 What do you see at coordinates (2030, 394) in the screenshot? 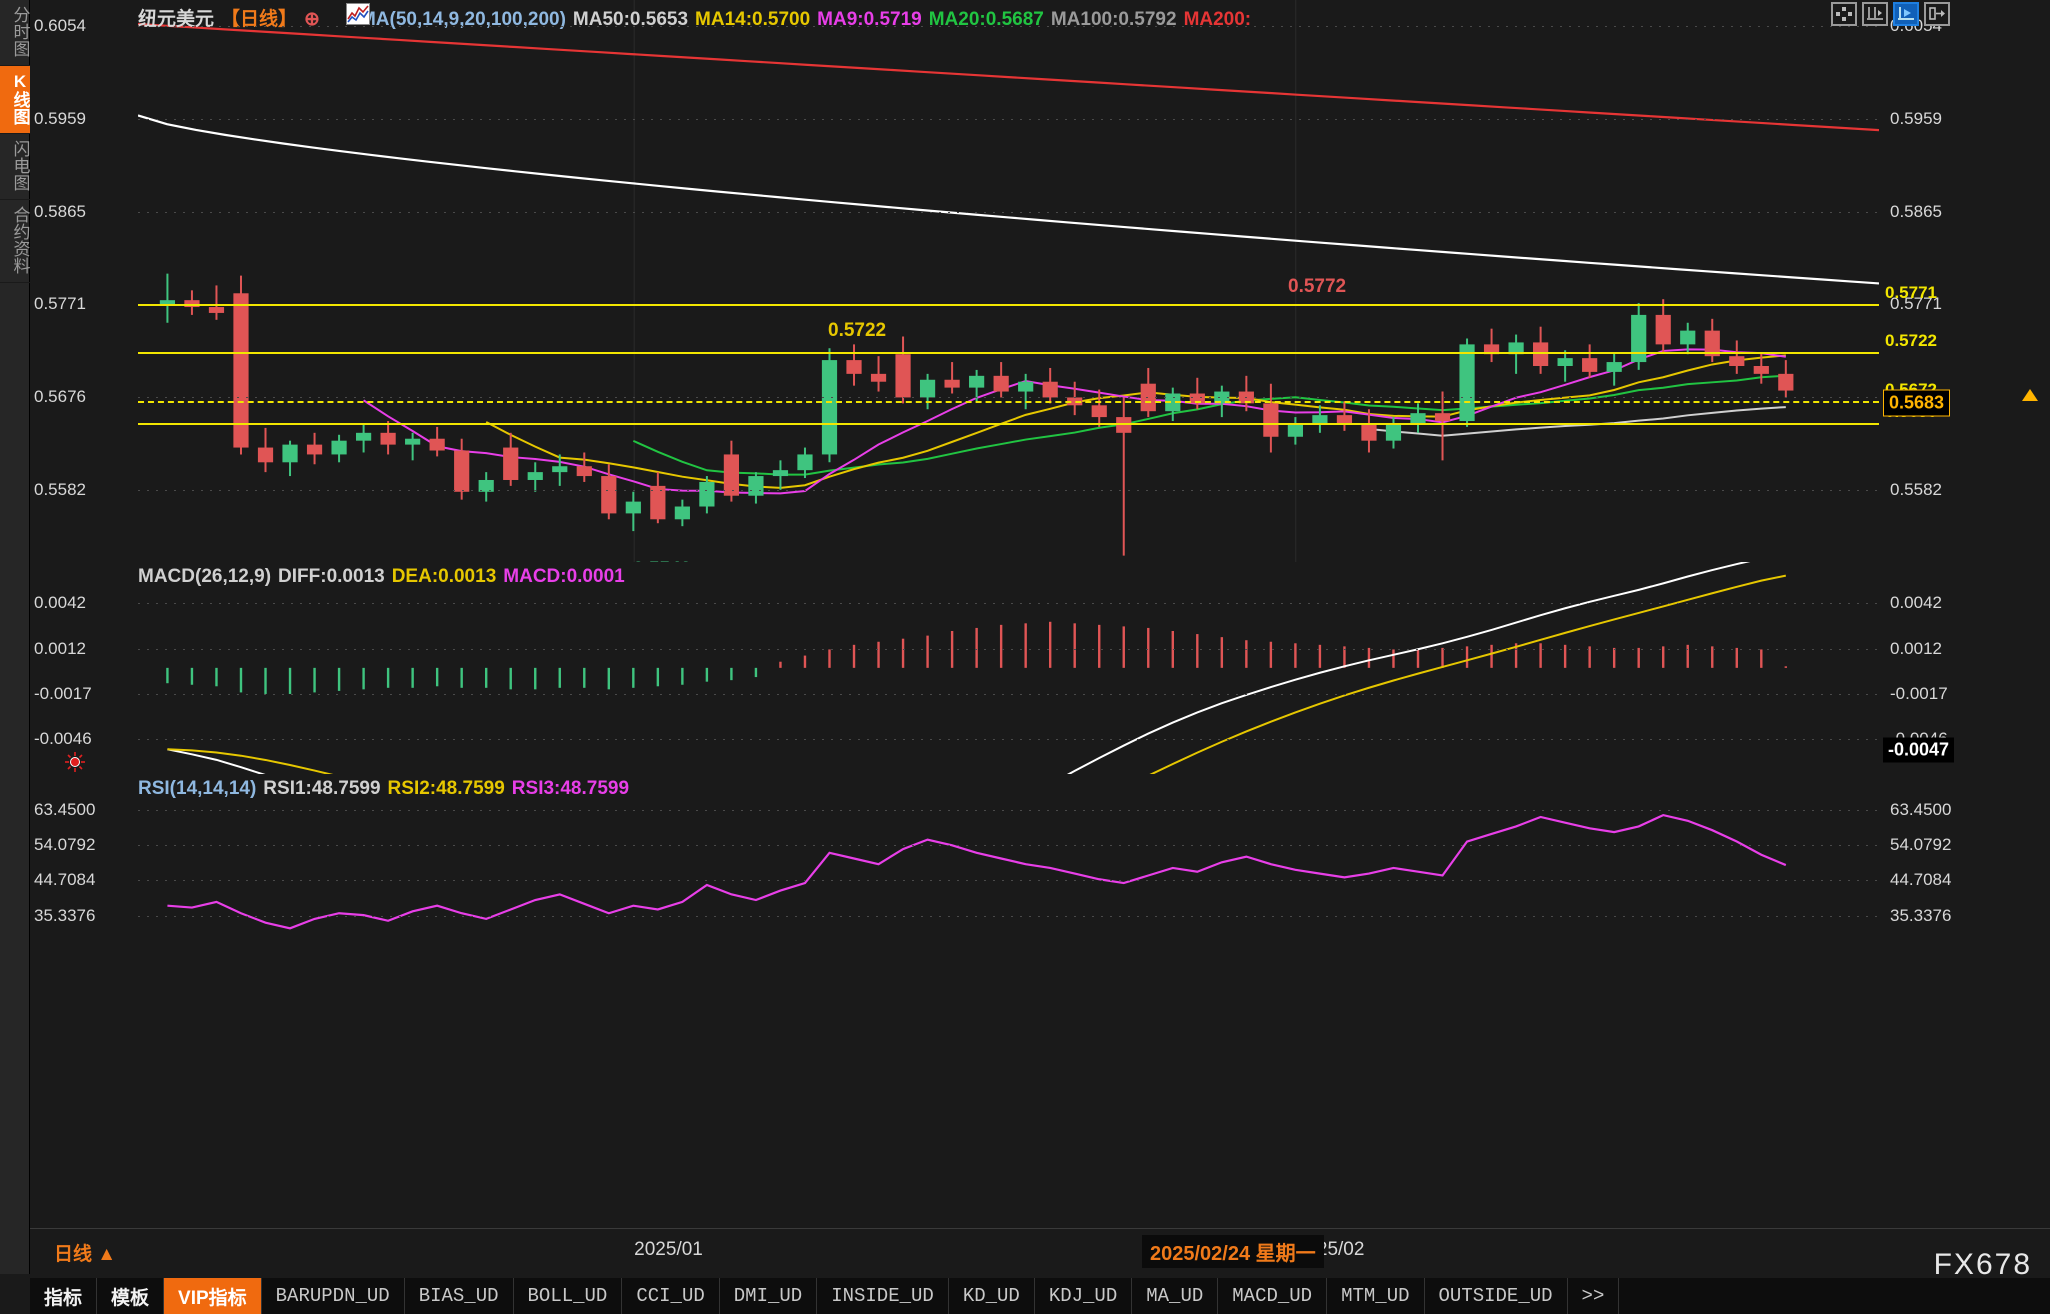
I see `price-marker-arrow-icon` at bounding box center [2030, 394].